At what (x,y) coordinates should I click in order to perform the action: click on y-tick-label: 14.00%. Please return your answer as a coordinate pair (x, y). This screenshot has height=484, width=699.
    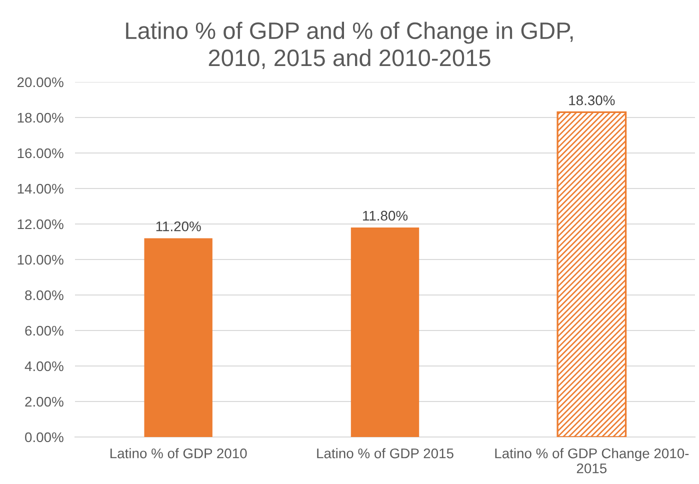
    Looking at the image, I should click on (41, 189).